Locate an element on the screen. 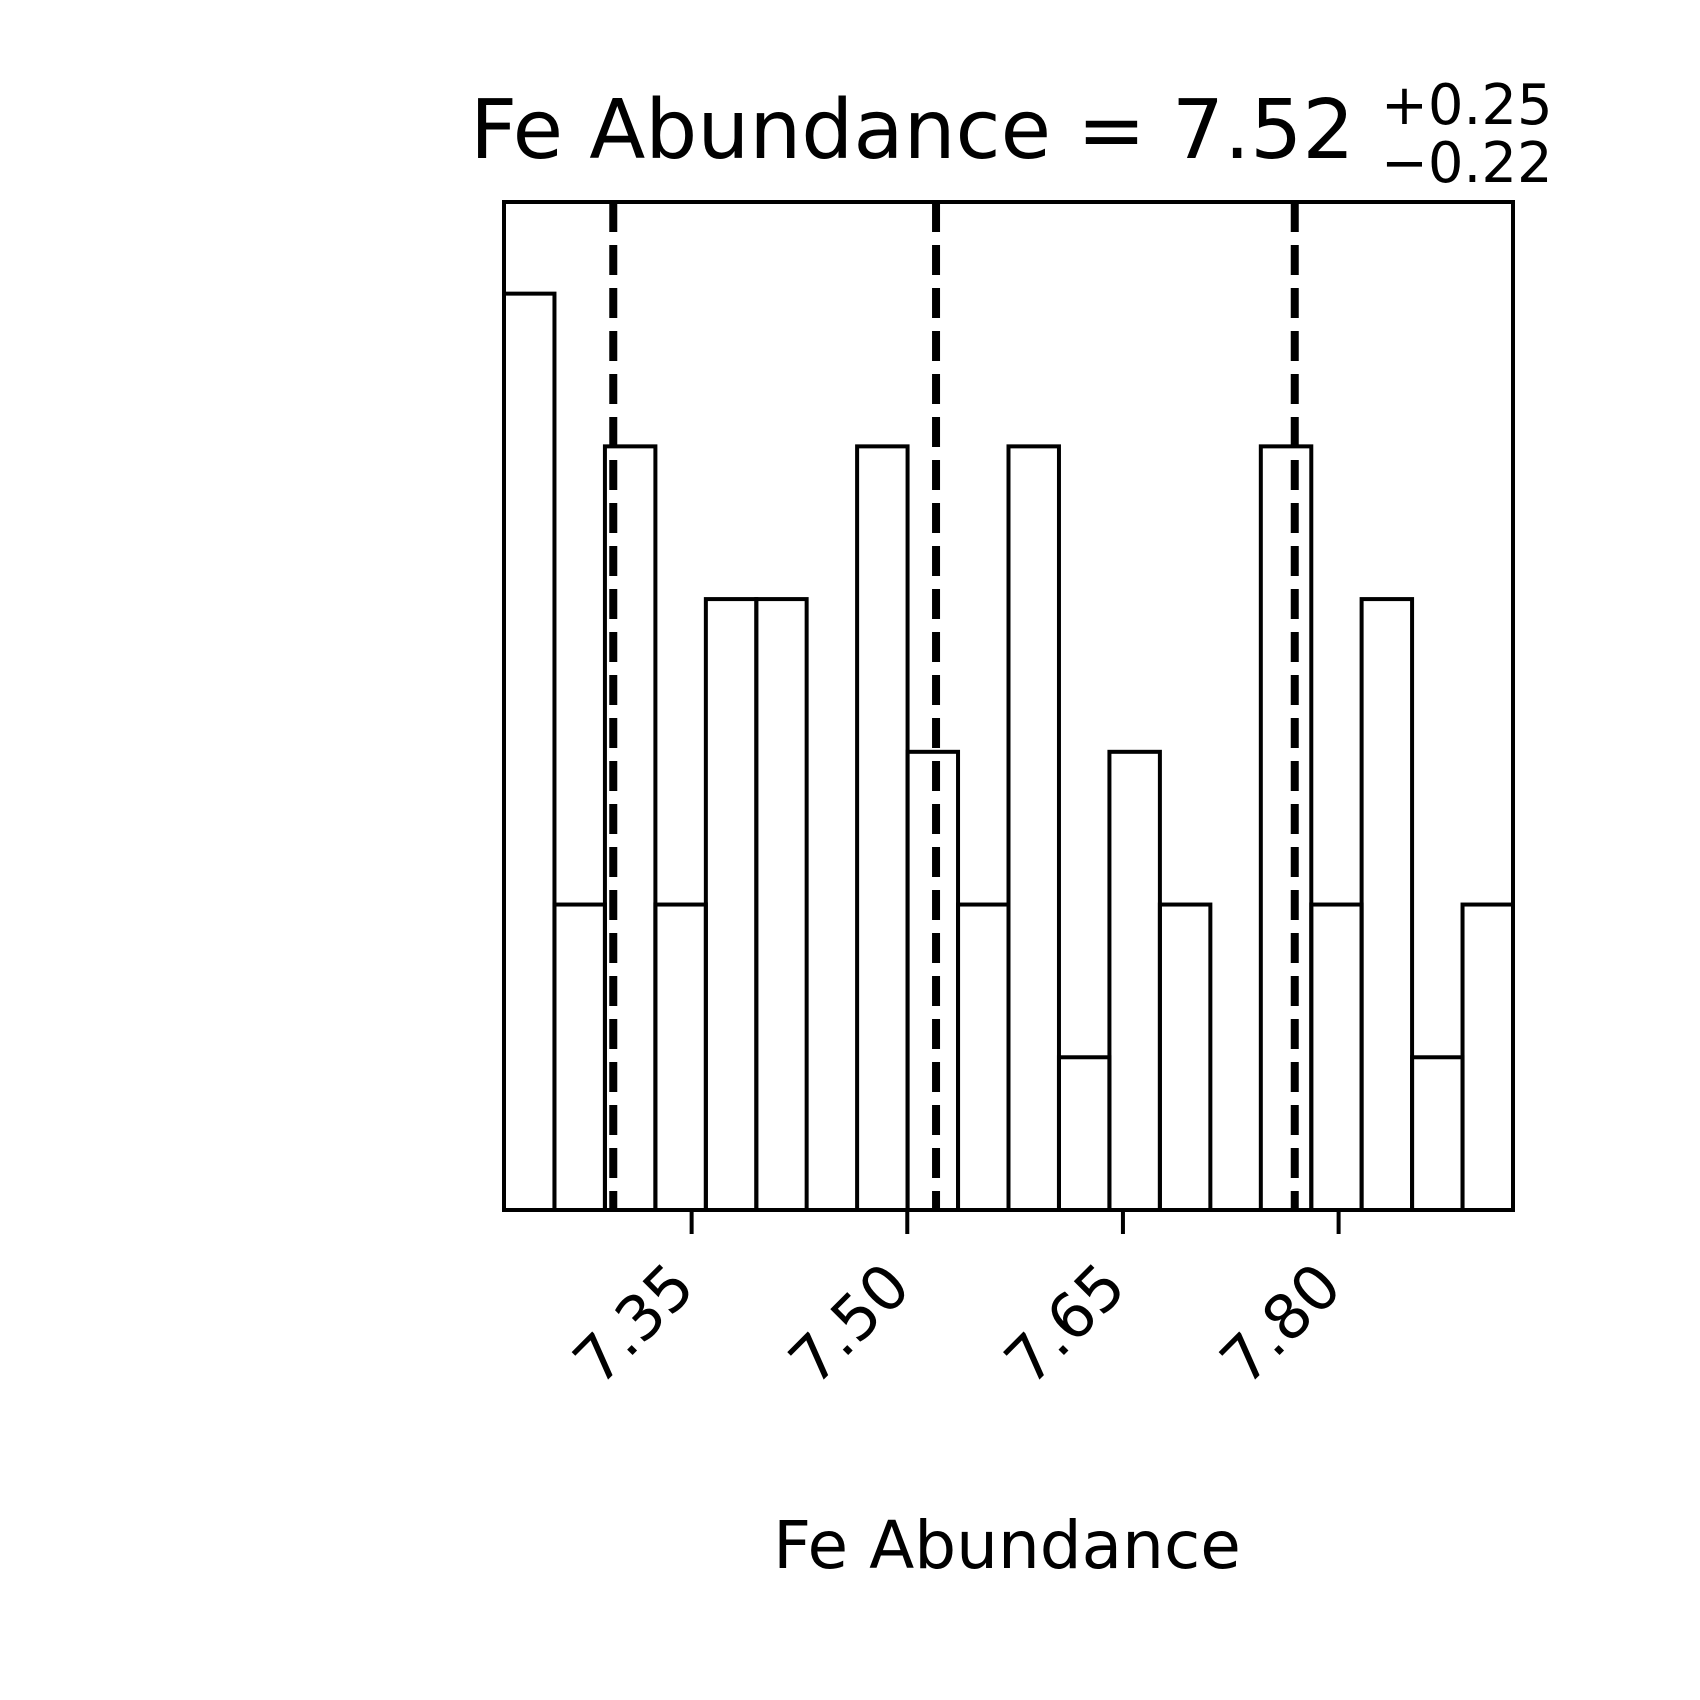 This screenshot has width=1700, height=1700. x-tick-label: 7.35 is located at coordinates (633, 1323).